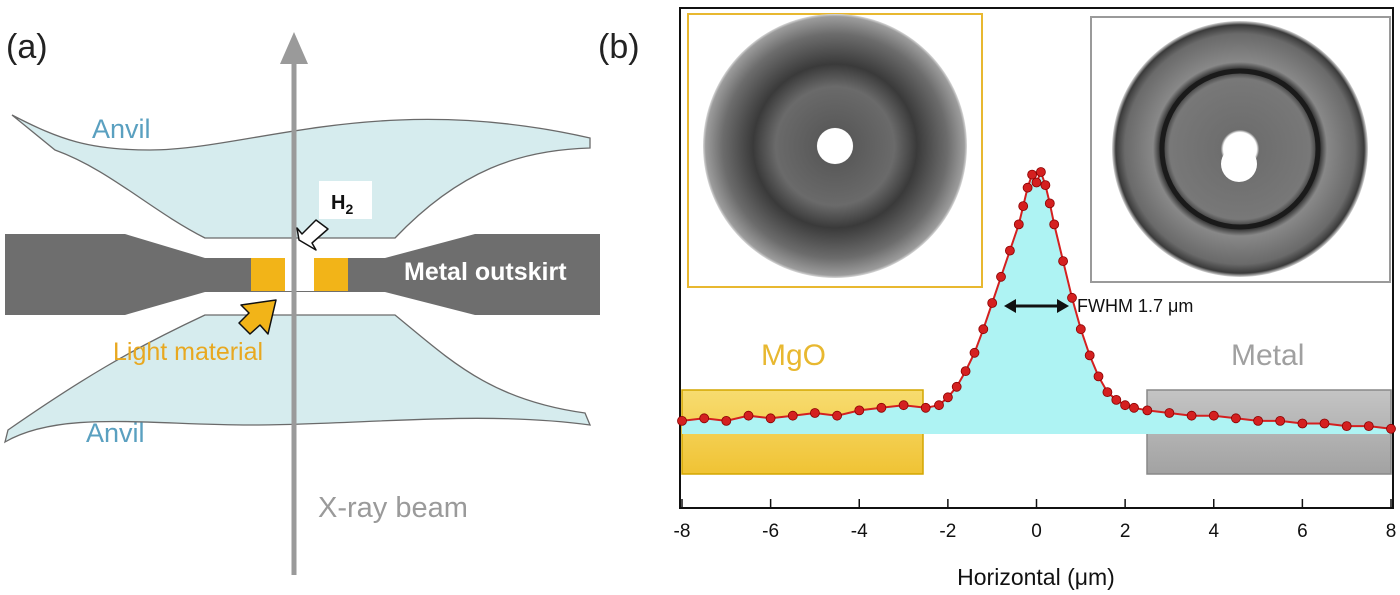  Describe the element at coordinates (619, 47) in the screenshot. I see `panel-b-label: (b)` at that location.